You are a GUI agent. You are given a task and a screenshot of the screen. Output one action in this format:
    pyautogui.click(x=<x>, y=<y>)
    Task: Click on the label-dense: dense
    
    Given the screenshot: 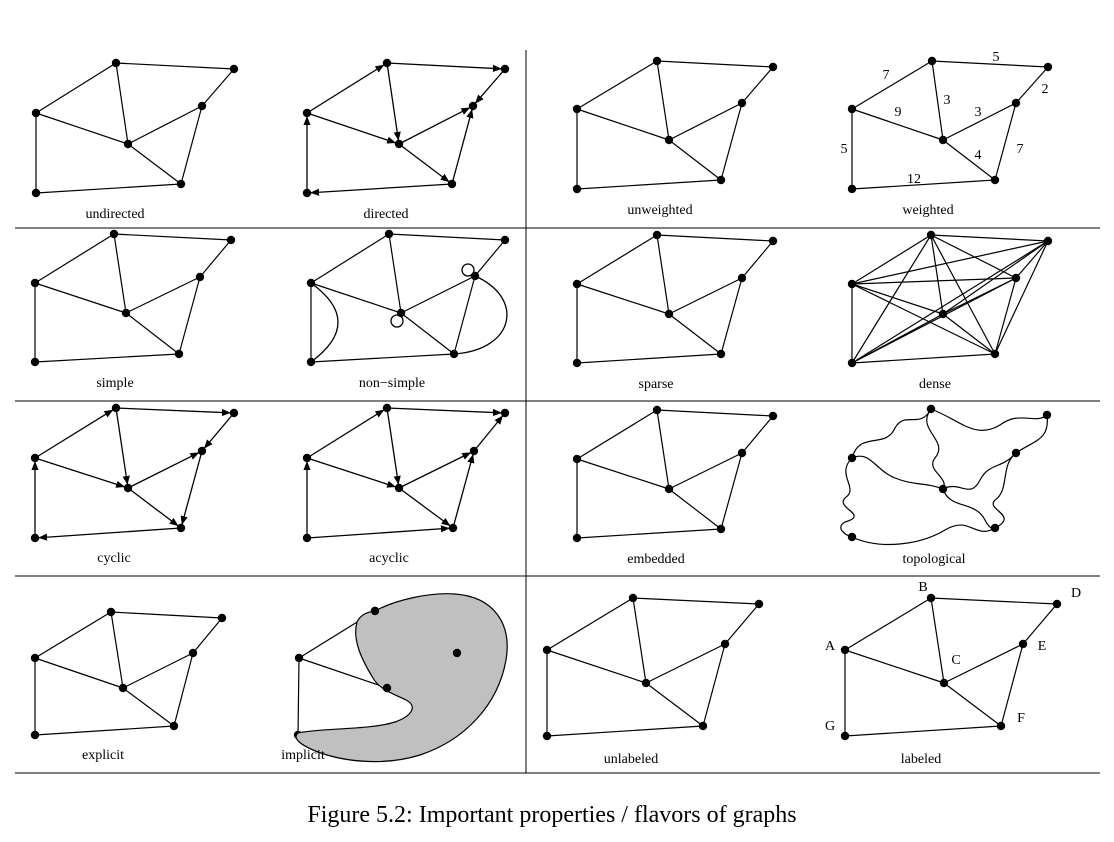 What is the action you would take?
    pyautogui.click(x=935, y=384)
    